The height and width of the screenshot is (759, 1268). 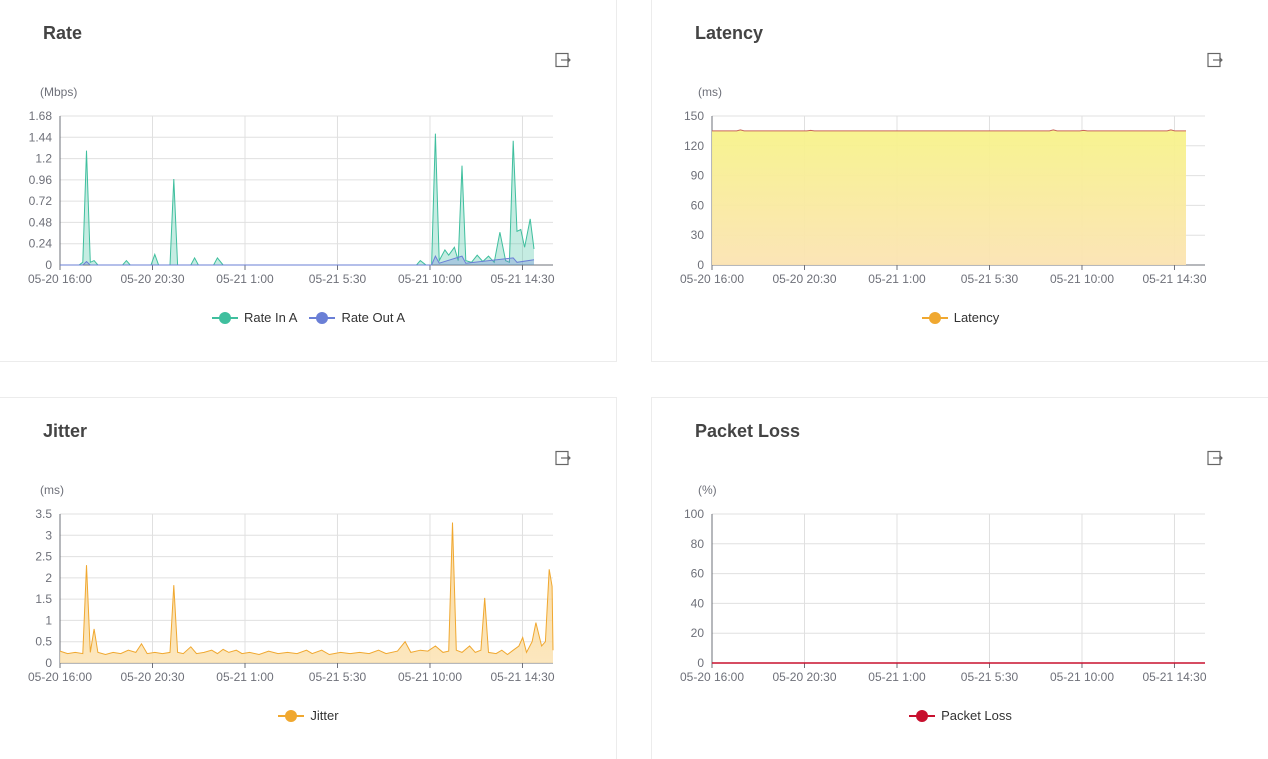 What do you see at coordinates (373, 317) in the screenshot?
I see `legend-label: Rate Out A` at bounding box center [373, 317].